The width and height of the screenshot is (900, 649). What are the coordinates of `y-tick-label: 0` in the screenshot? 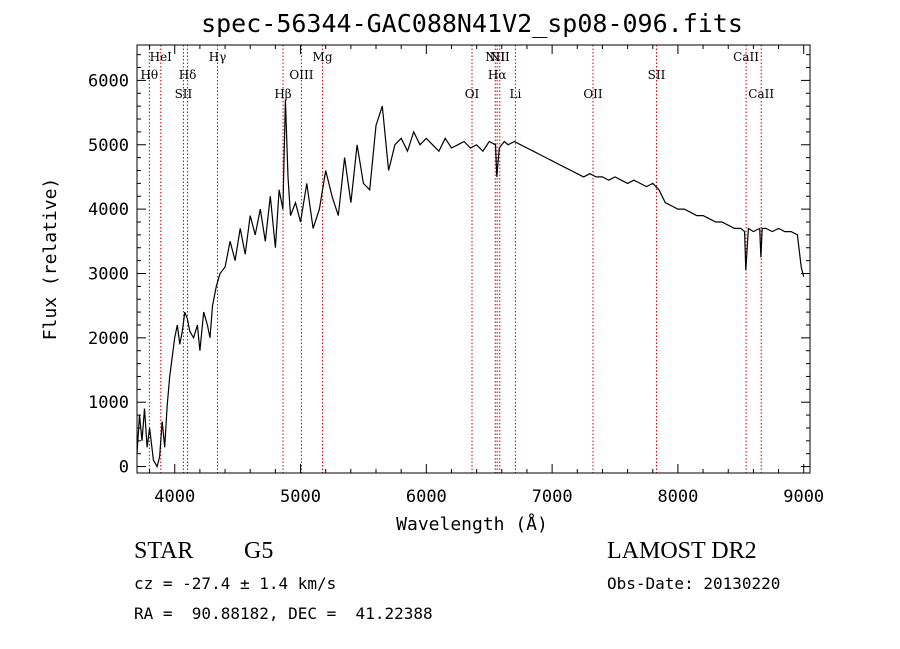 It's located at (124, 468).